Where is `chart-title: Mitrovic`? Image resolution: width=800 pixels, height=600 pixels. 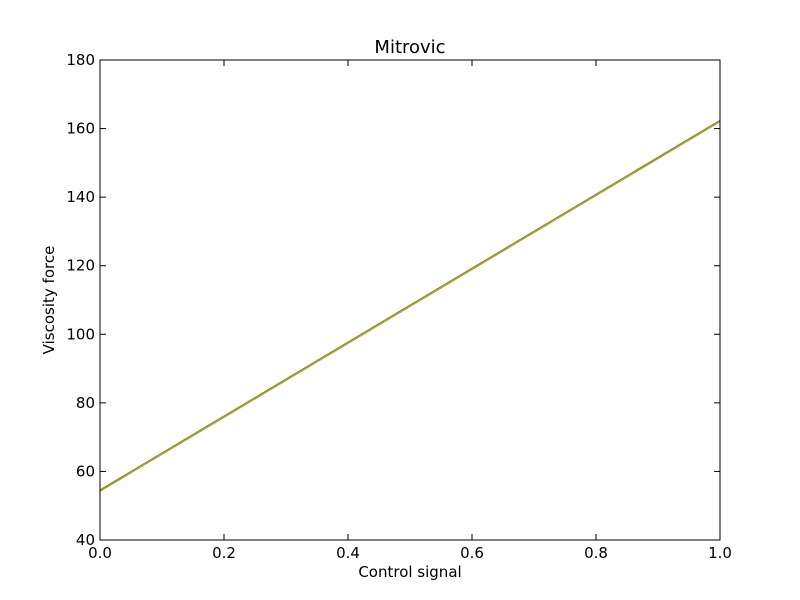
chart-title: Mitrovic is located at coordinates (409, 47).